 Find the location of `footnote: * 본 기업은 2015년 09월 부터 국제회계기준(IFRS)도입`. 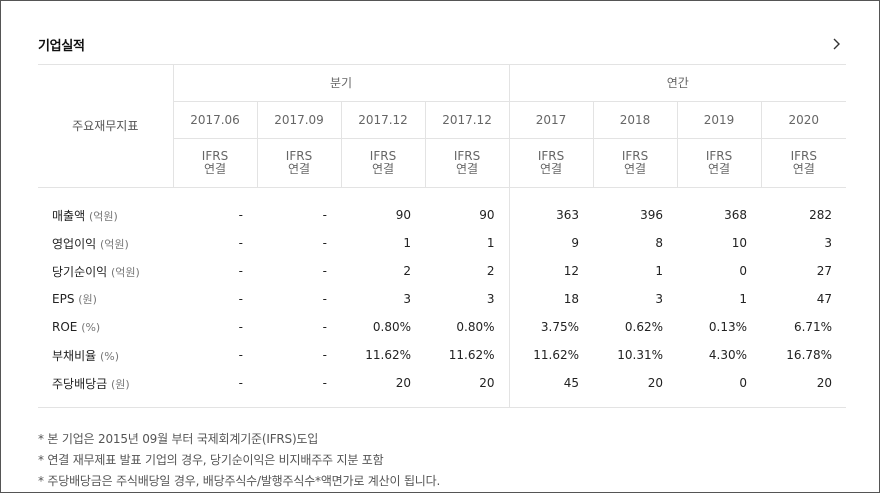

footnote: * 본 기업은 2015년 09월 부터 국제회계기준(IFRS)도입 is located at coordinates (178, 439).